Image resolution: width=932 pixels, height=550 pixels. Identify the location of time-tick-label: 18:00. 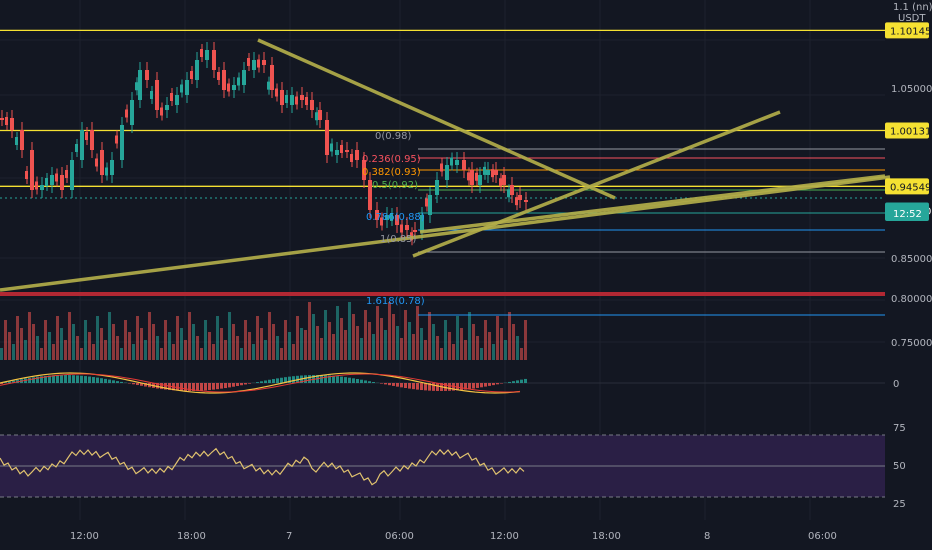
(606, 536).